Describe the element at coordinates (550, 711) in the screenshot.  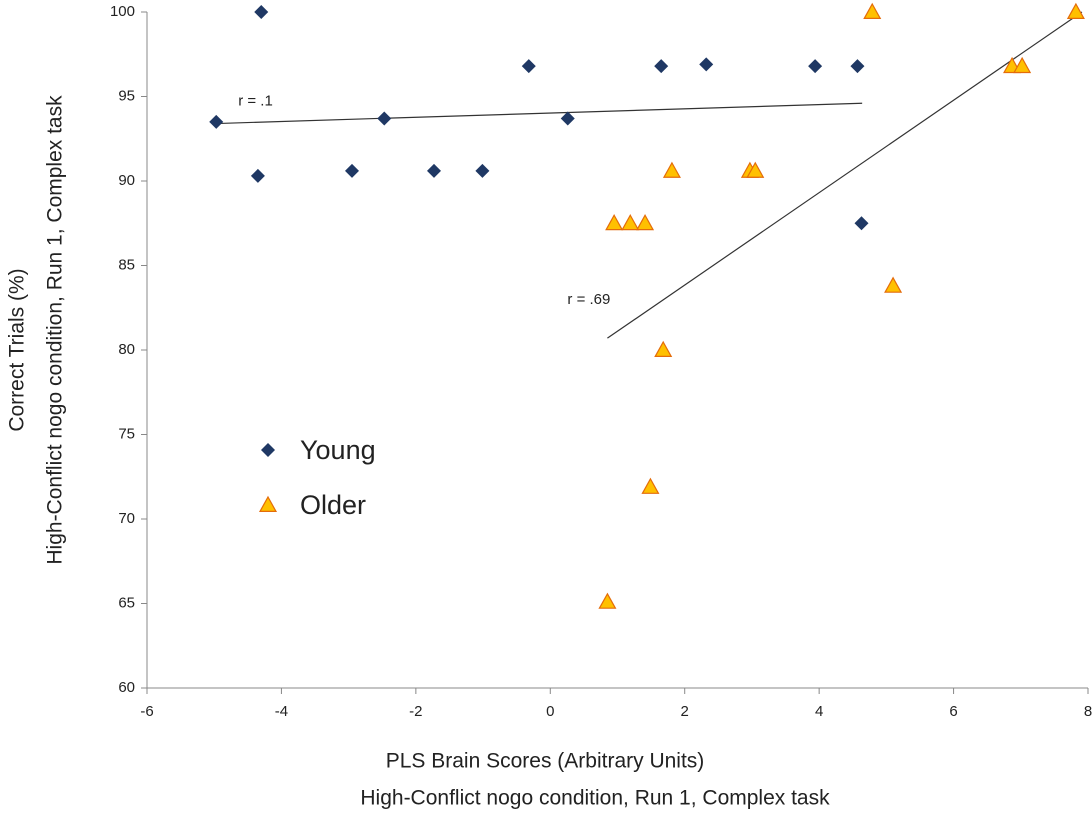
I see `x-tick-label: 0` at that location.